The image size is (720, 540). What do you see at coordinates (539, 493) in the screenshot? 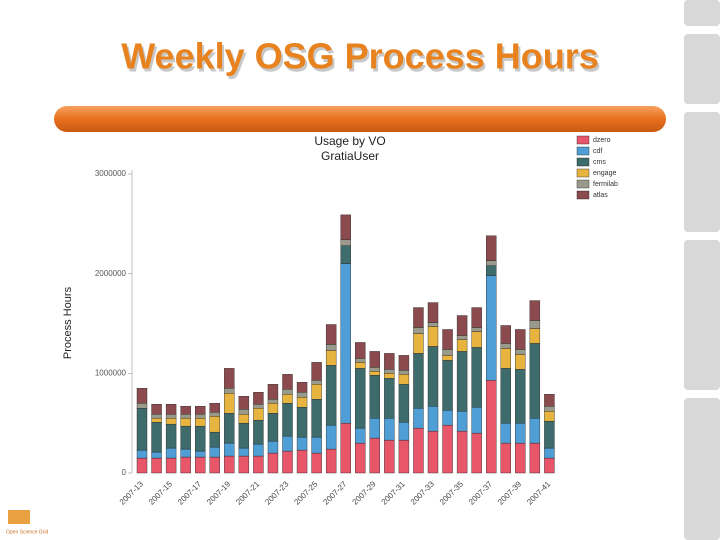
I see `x-tick-label: 2007-41` at bounding box center [539, 493].